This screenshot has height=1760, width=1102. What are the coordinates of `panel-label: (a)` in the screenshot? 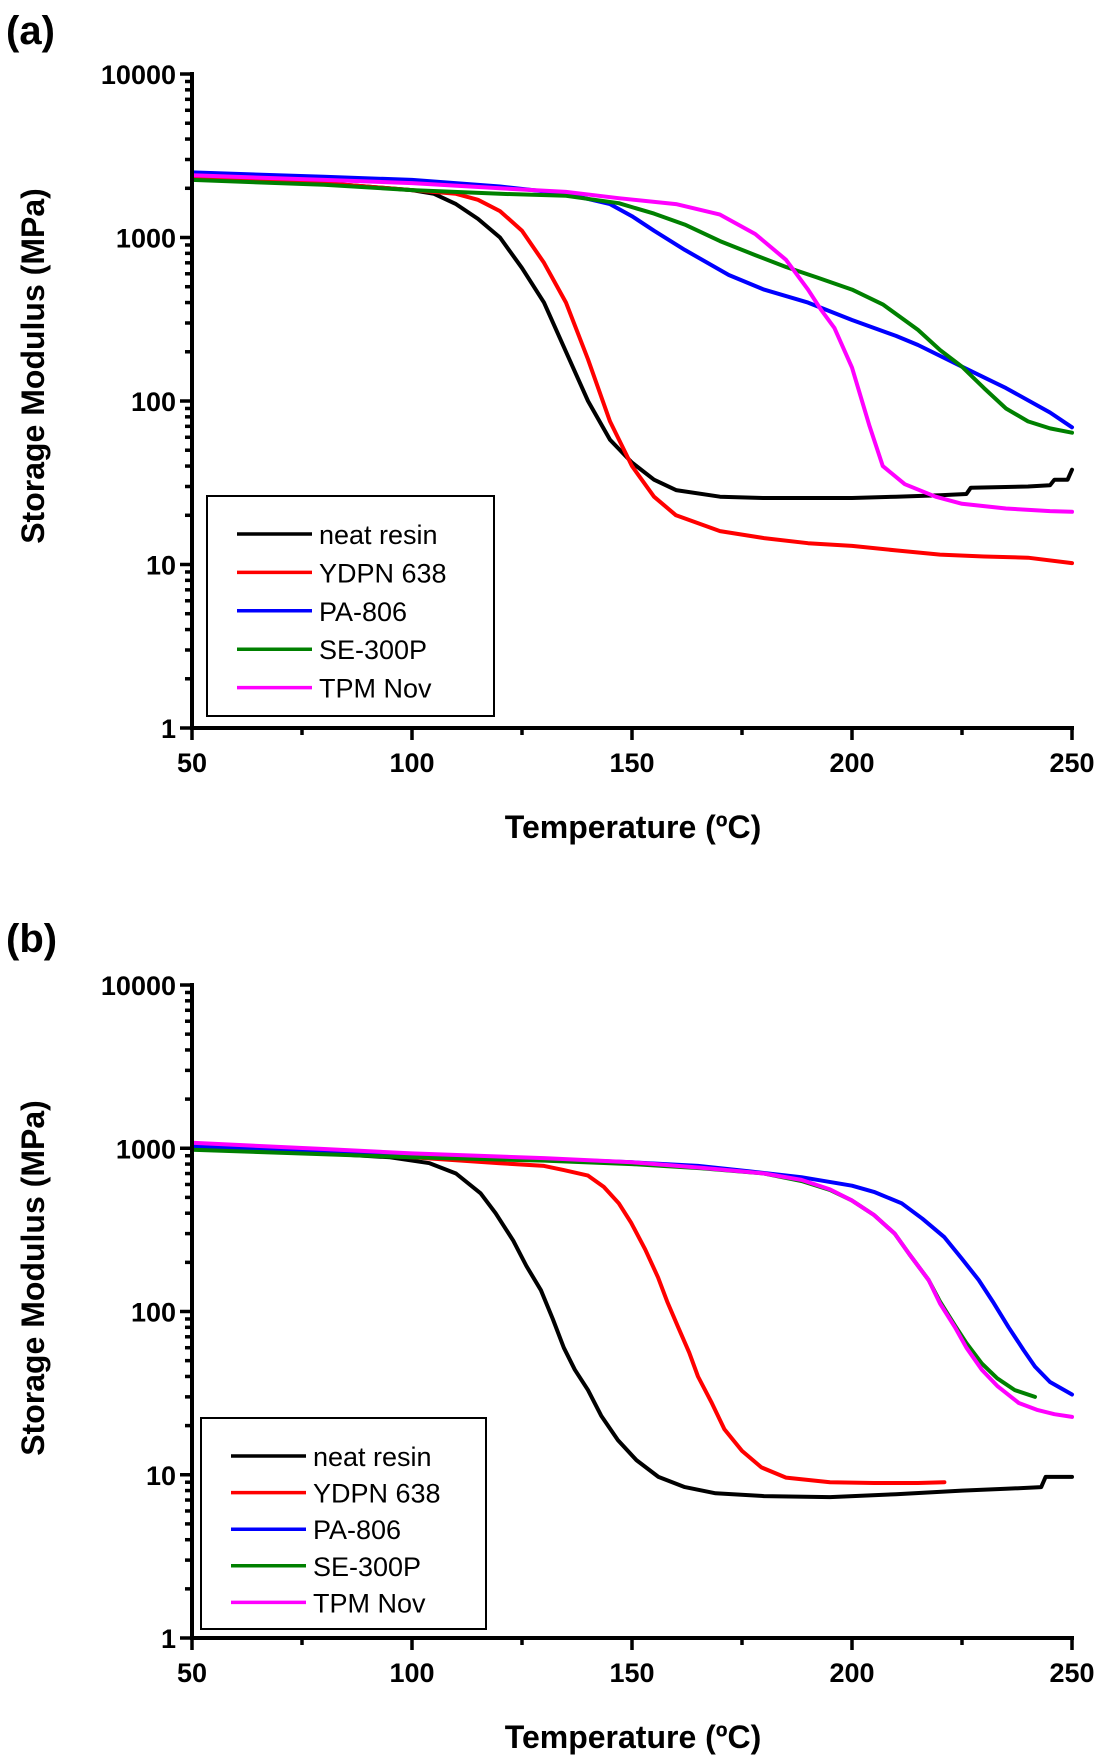 It's located at (30, 31).